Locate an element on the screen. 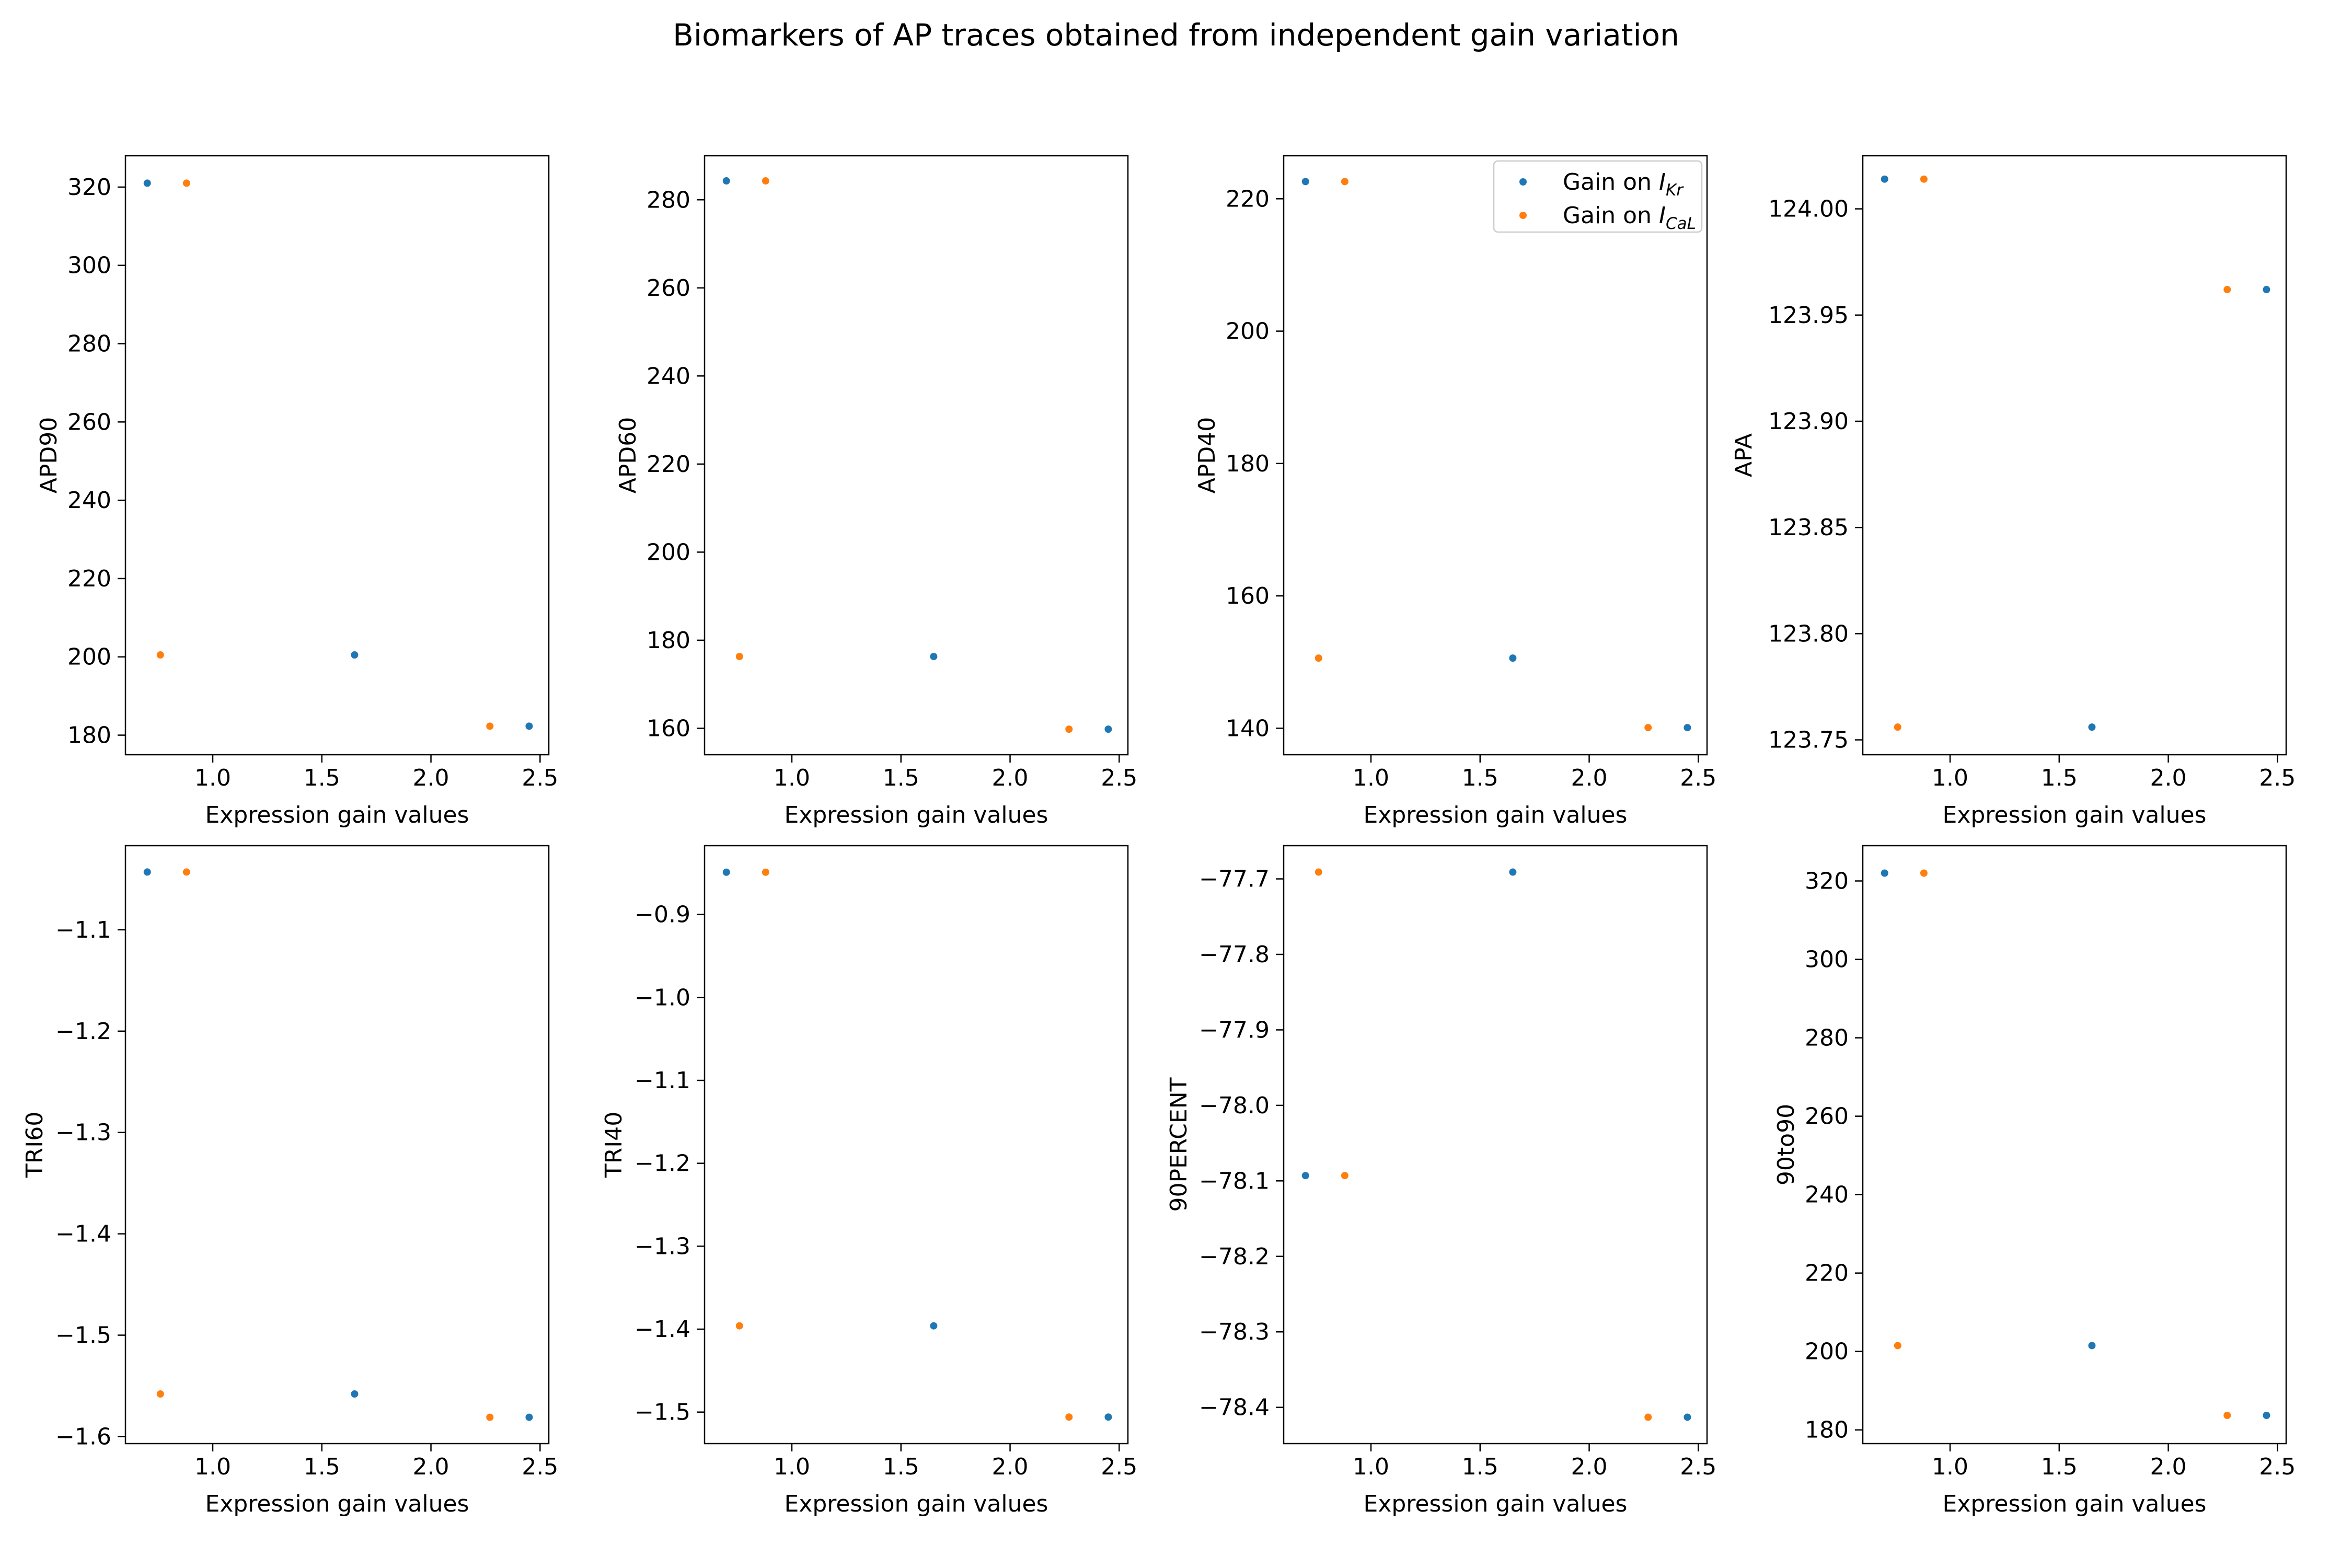 This screenshot has height=1568, width=2352. y-axis-label: 90to90 is located at coordinates (1786, 1144).